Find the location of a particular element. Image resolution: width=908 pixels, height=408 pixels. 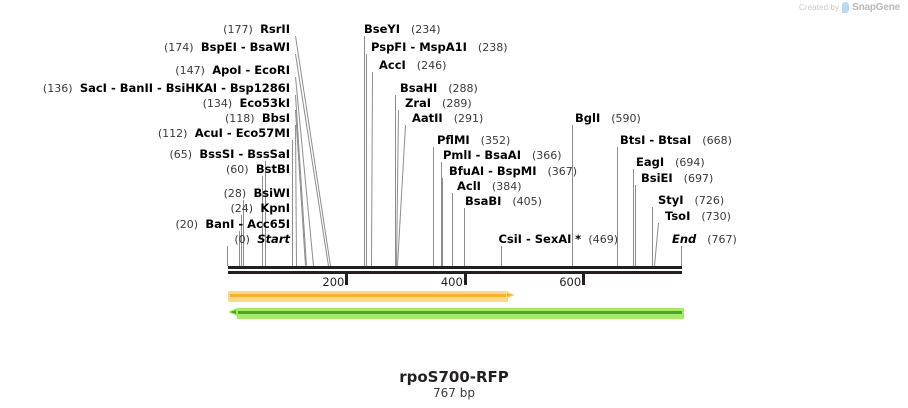

site-label-tsoi: TsoI (730) is located at coordinates (698, 216).